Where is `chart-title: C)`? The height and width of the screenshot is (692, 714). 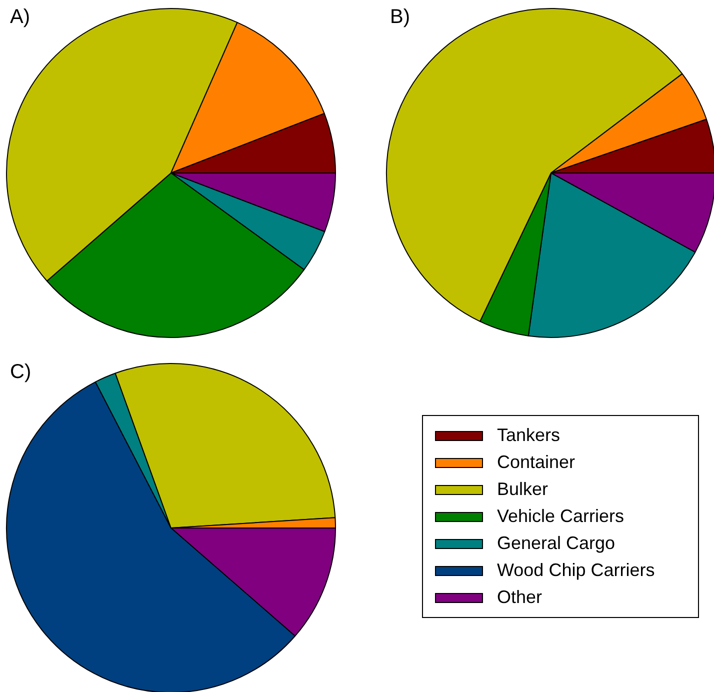 chart-title: C) is located at coordinates (21, 372).